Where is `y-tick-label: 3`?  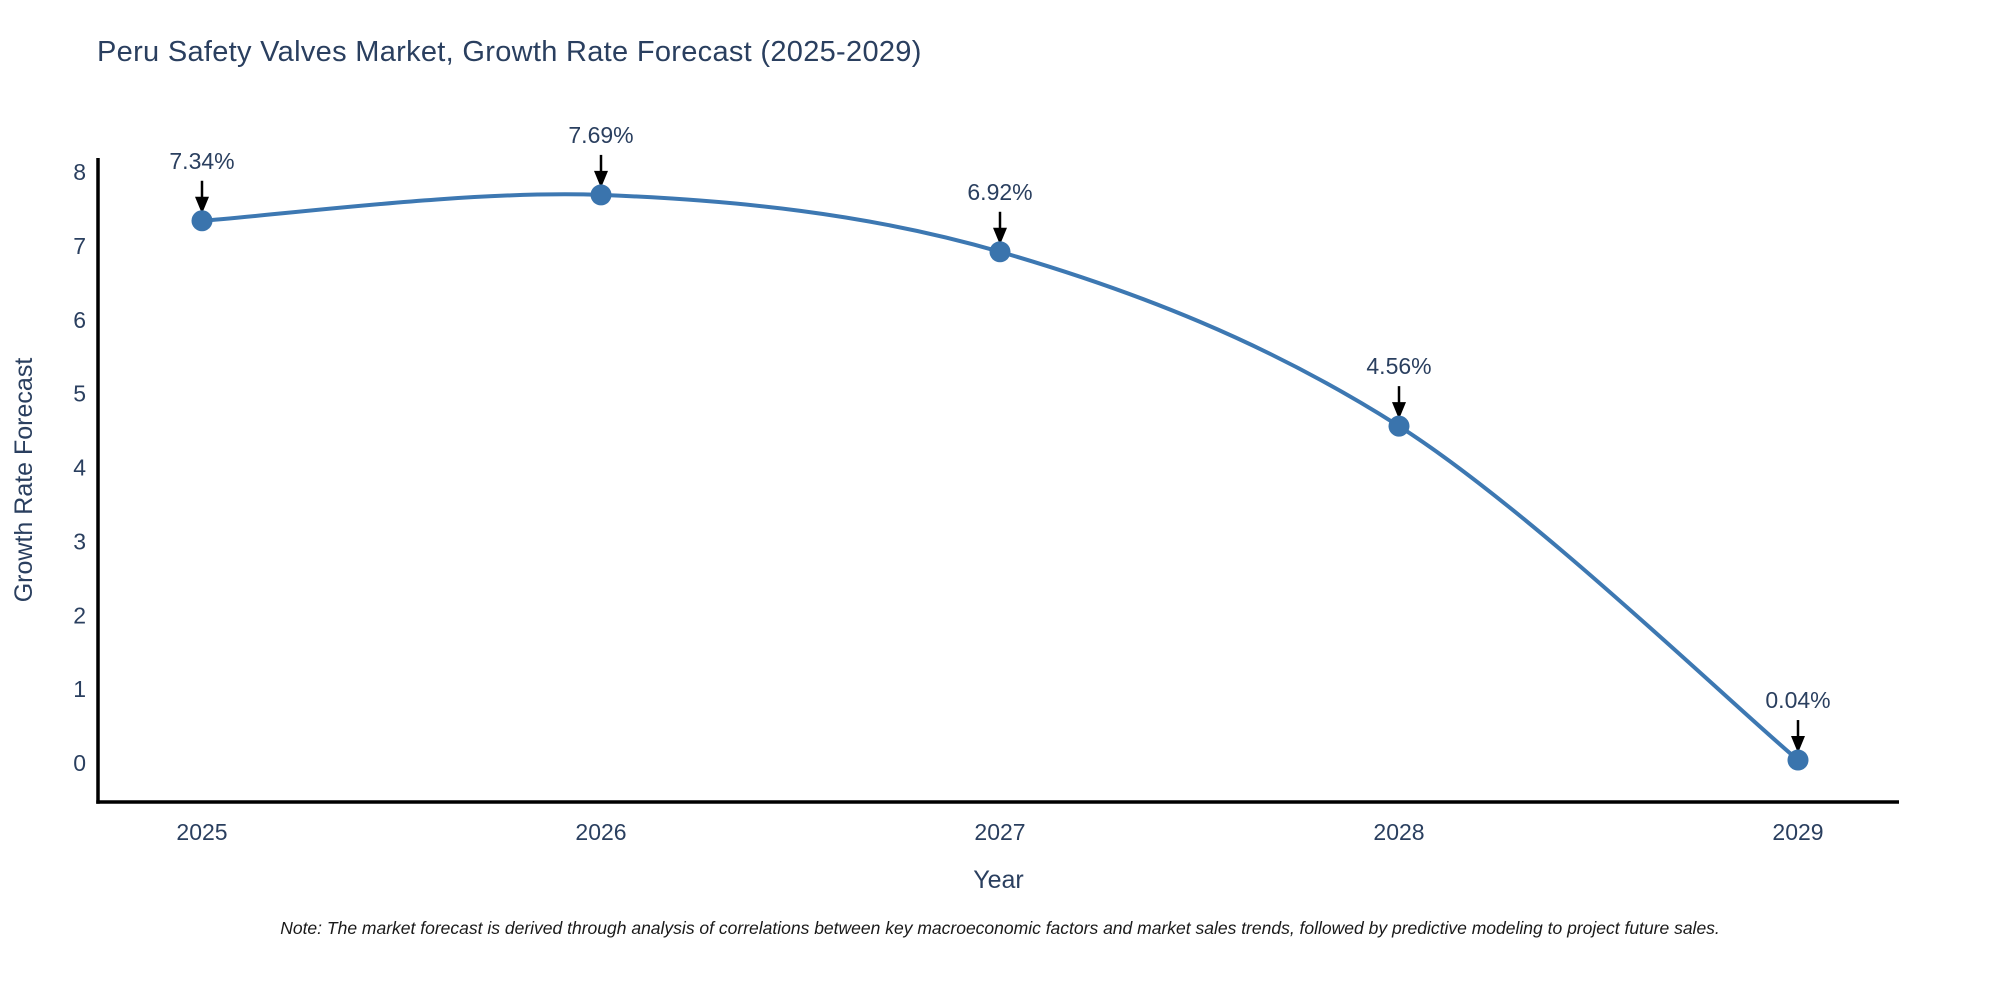 y-tick-label: 3 is located at coordinates (79, 541).